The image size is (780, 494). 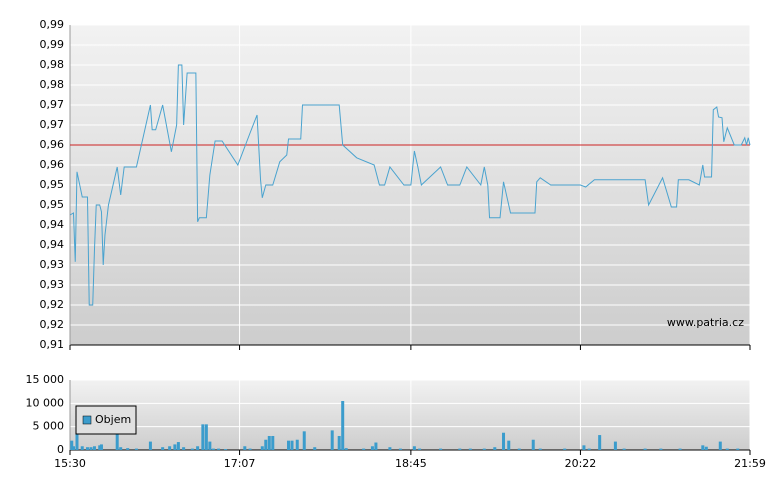 What do you see at coordinates (113, 419) in the screenshot?
I see `legend-label: Objem` at bounding box center [113, 419].